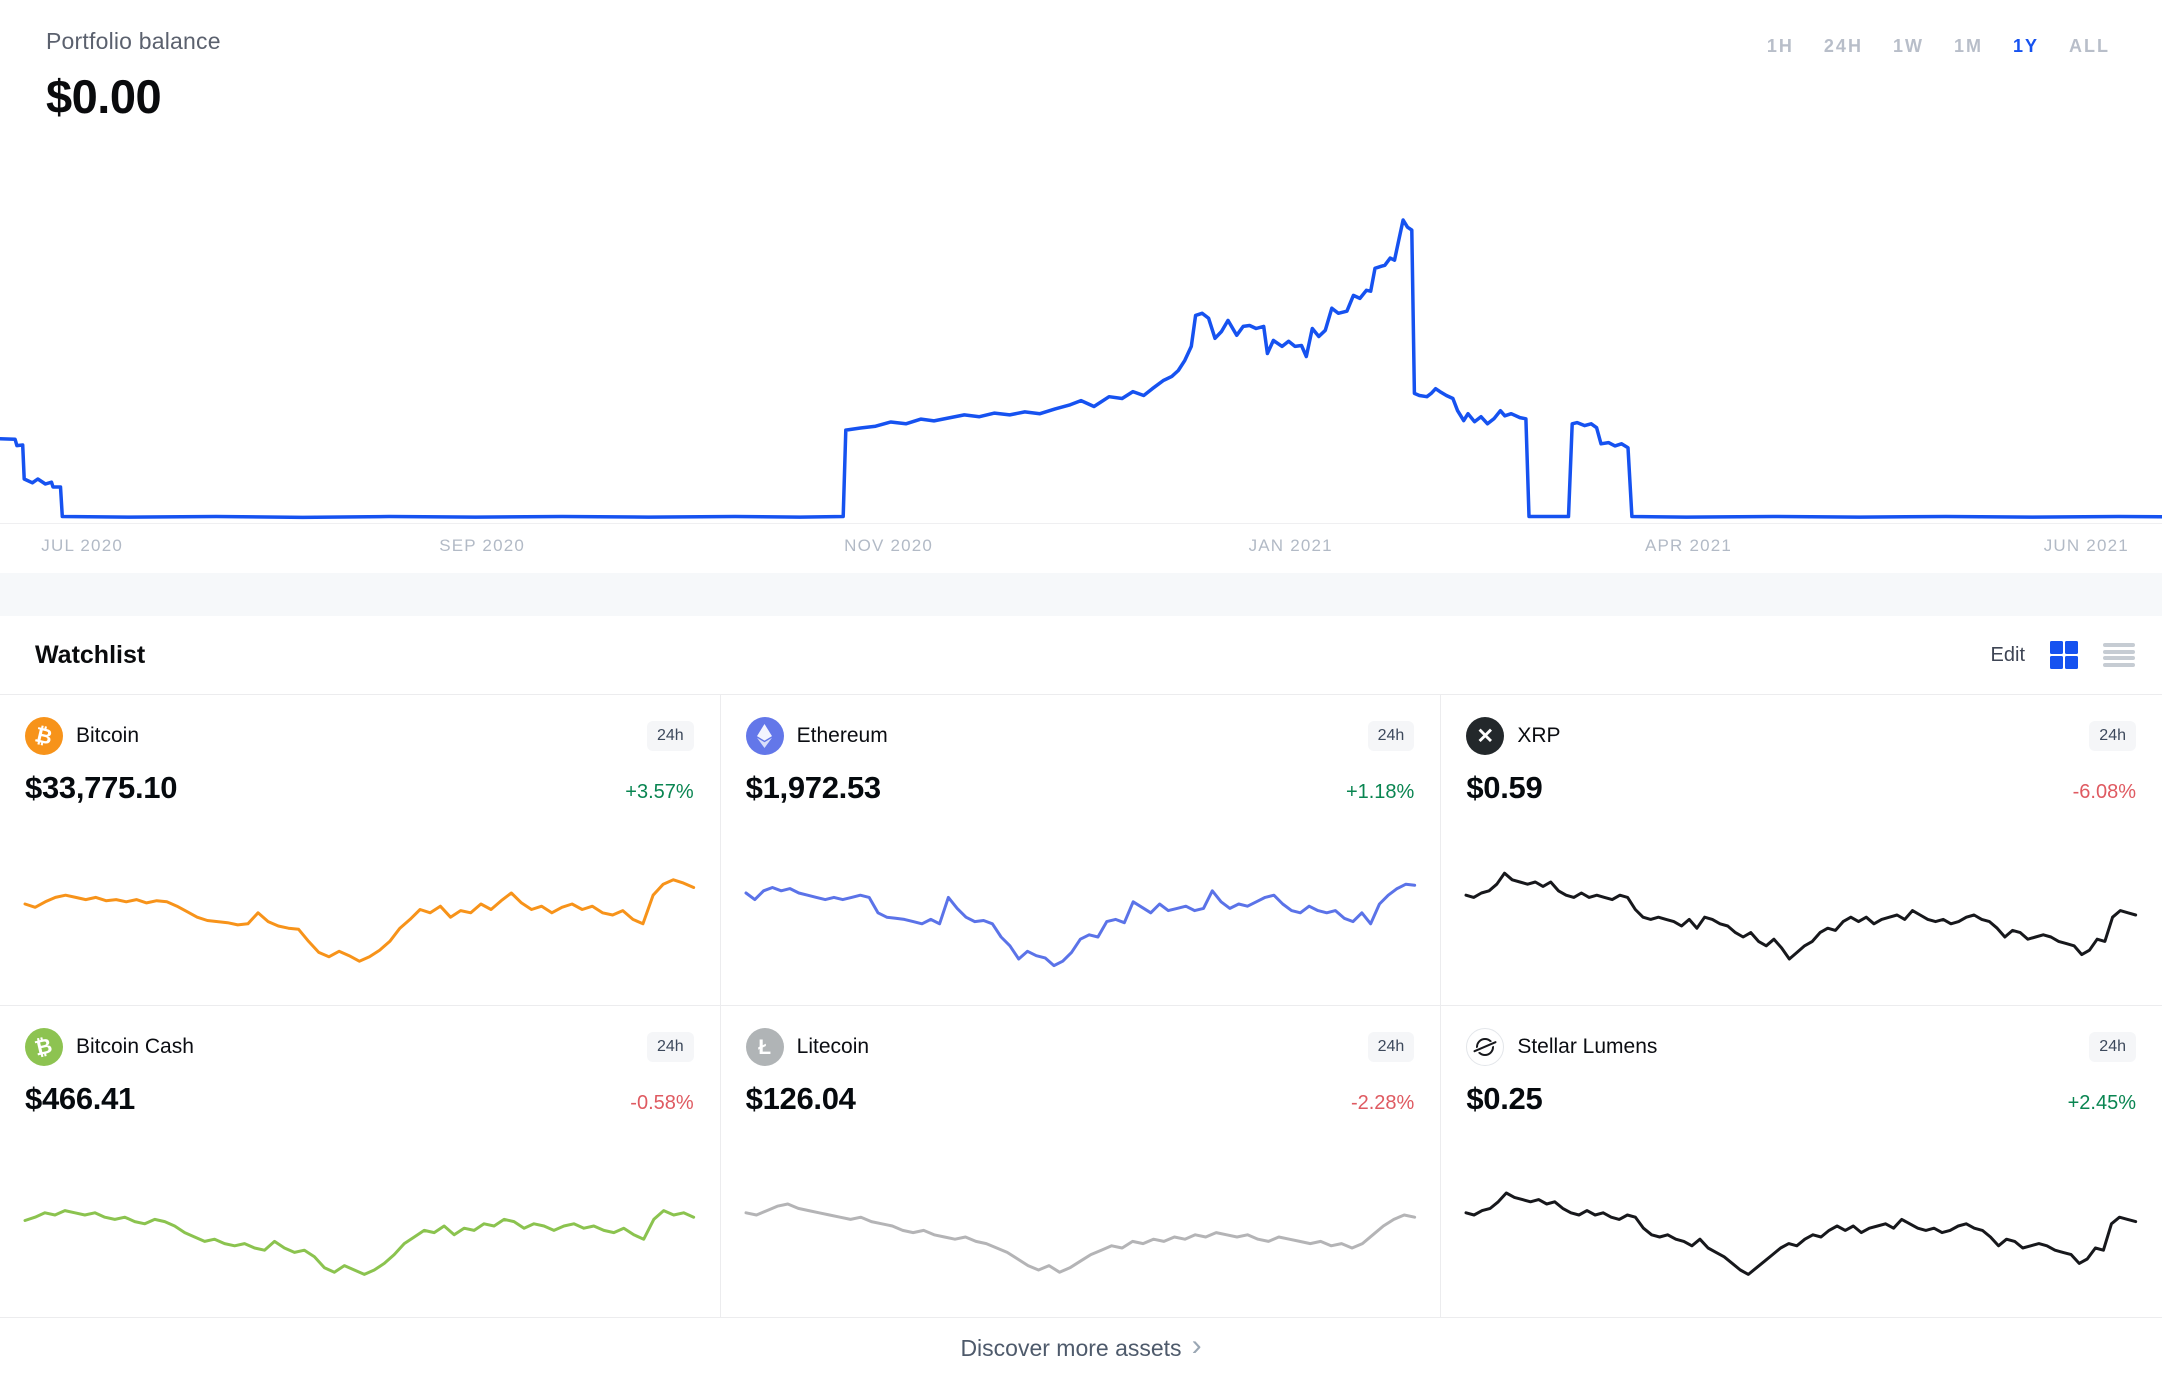 This screenshot has height=1377, width=2162. I want to click on asset-card-ethereum: Ethereum 24h $1,972.53 +1.18%, so click(1081, 850).